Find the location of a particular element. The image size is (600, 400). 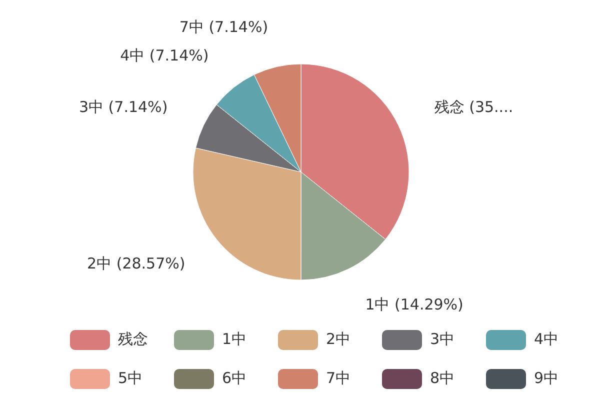

legend-label: 4中 is located at coordinates (546, 339).